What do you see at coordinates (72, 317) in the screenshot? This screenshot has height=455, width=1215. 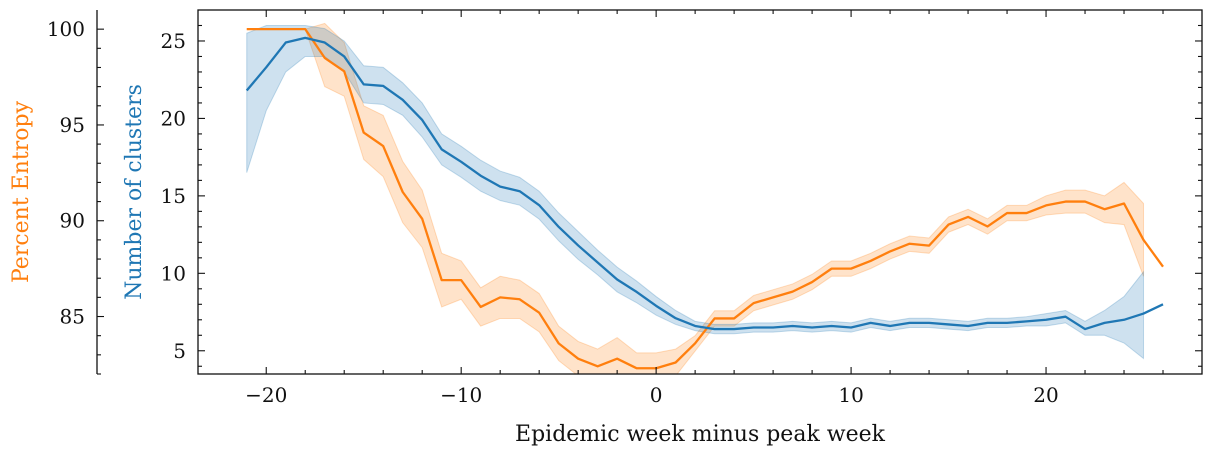 I see `entropy-tick-label: 85` at bounding box center [72, 317].